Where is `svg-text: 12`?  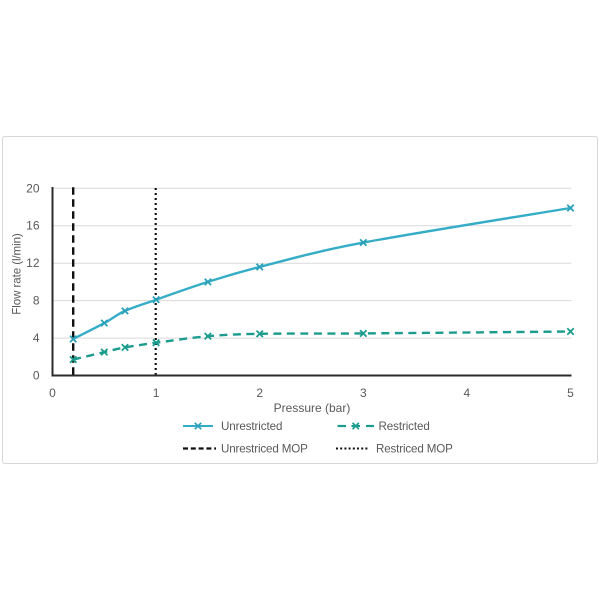 svg-text: 12 is located at coordinates (33, 263).